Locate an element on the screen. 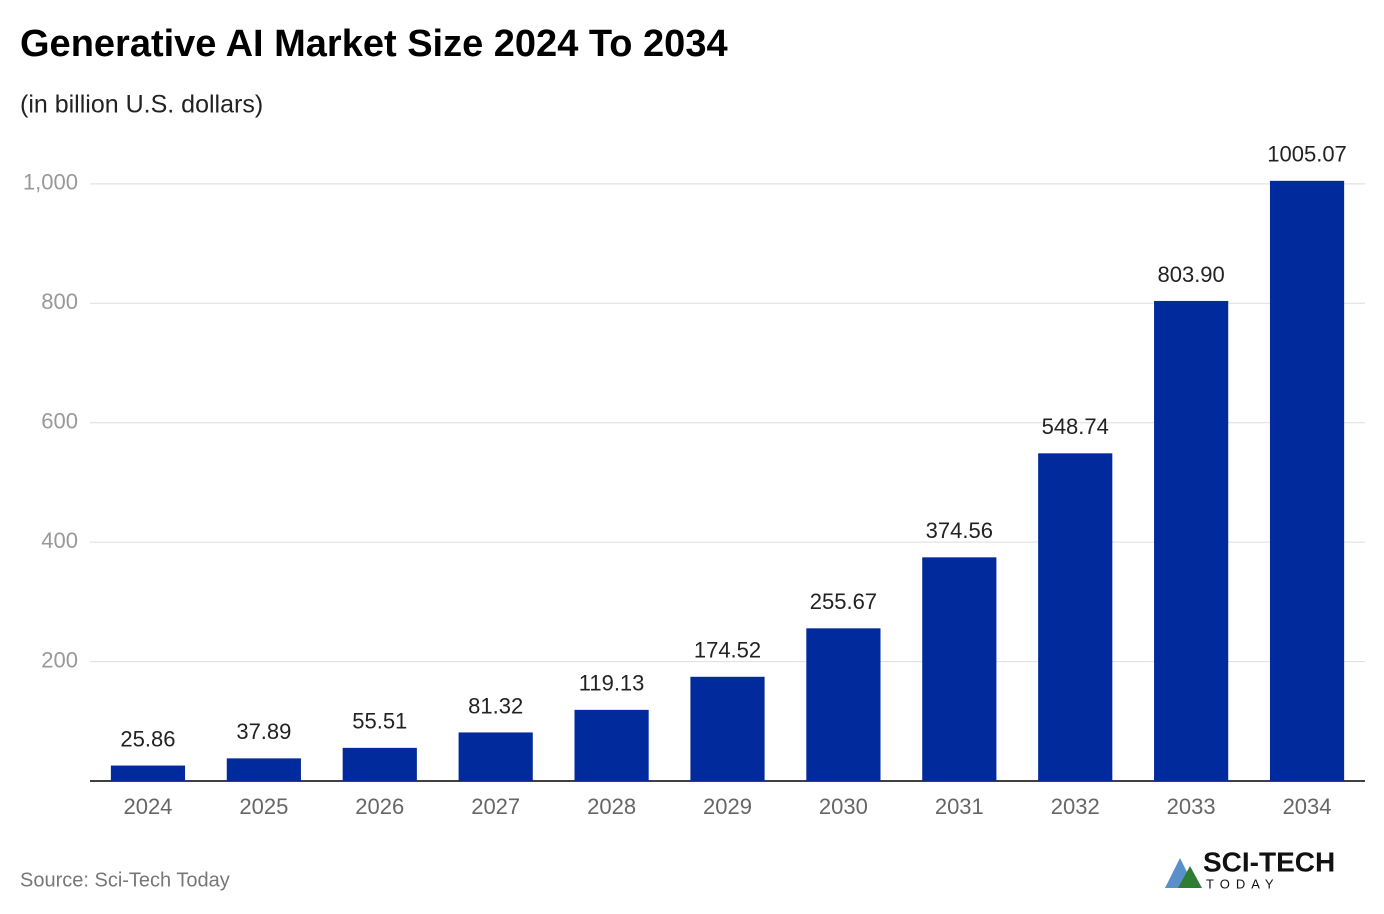 The image size is (1384, 914). y-tick-label: 1,000 is located at coordinates (50, 182).